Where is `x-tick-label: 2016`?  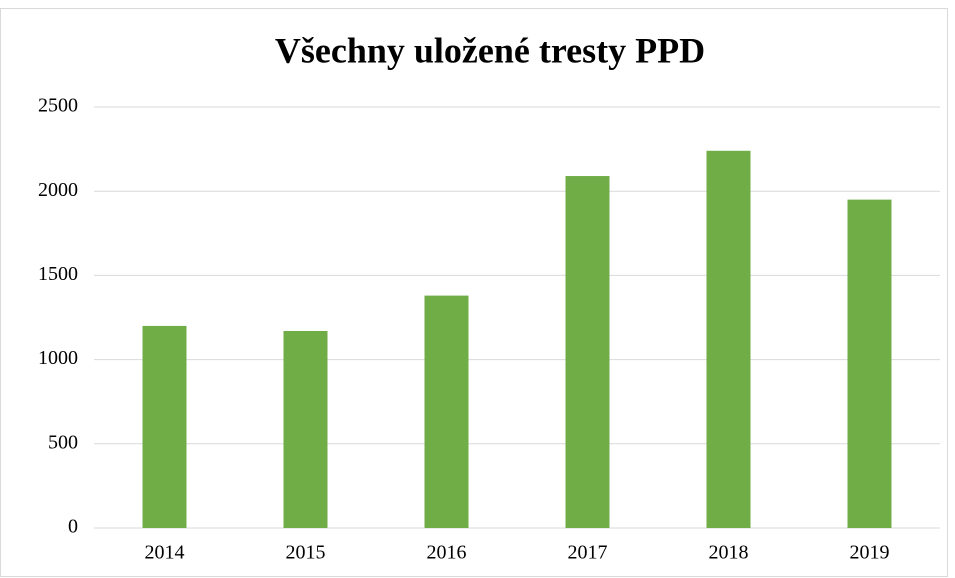 x-tick-label: 2016 is located at coordinates (447, 553).